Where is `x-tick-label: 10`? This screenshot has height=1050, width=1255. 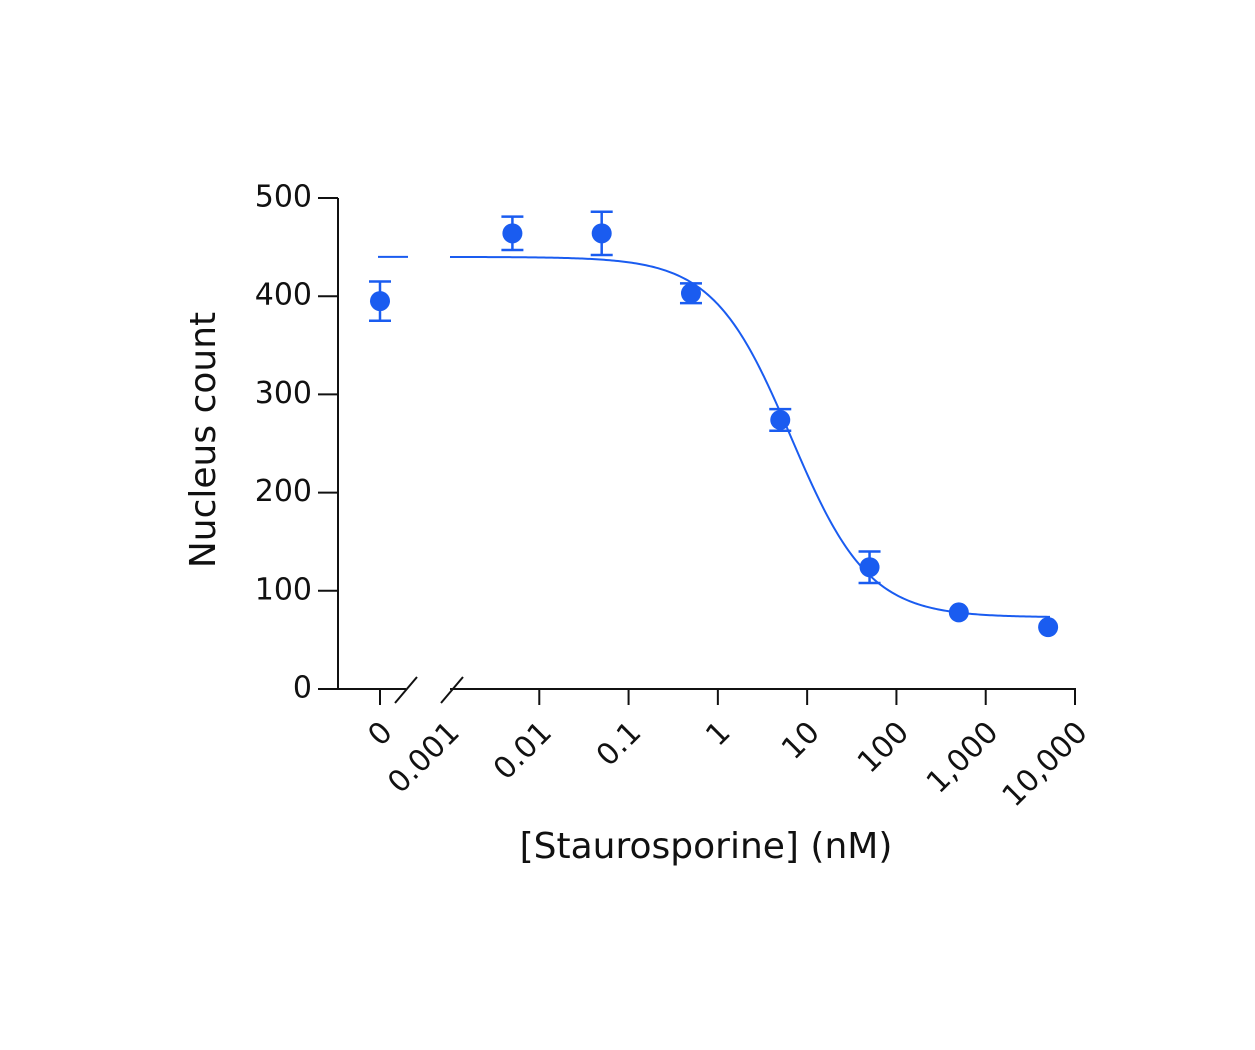
x-tick-label: 10 is located at coordinates (801, 741).